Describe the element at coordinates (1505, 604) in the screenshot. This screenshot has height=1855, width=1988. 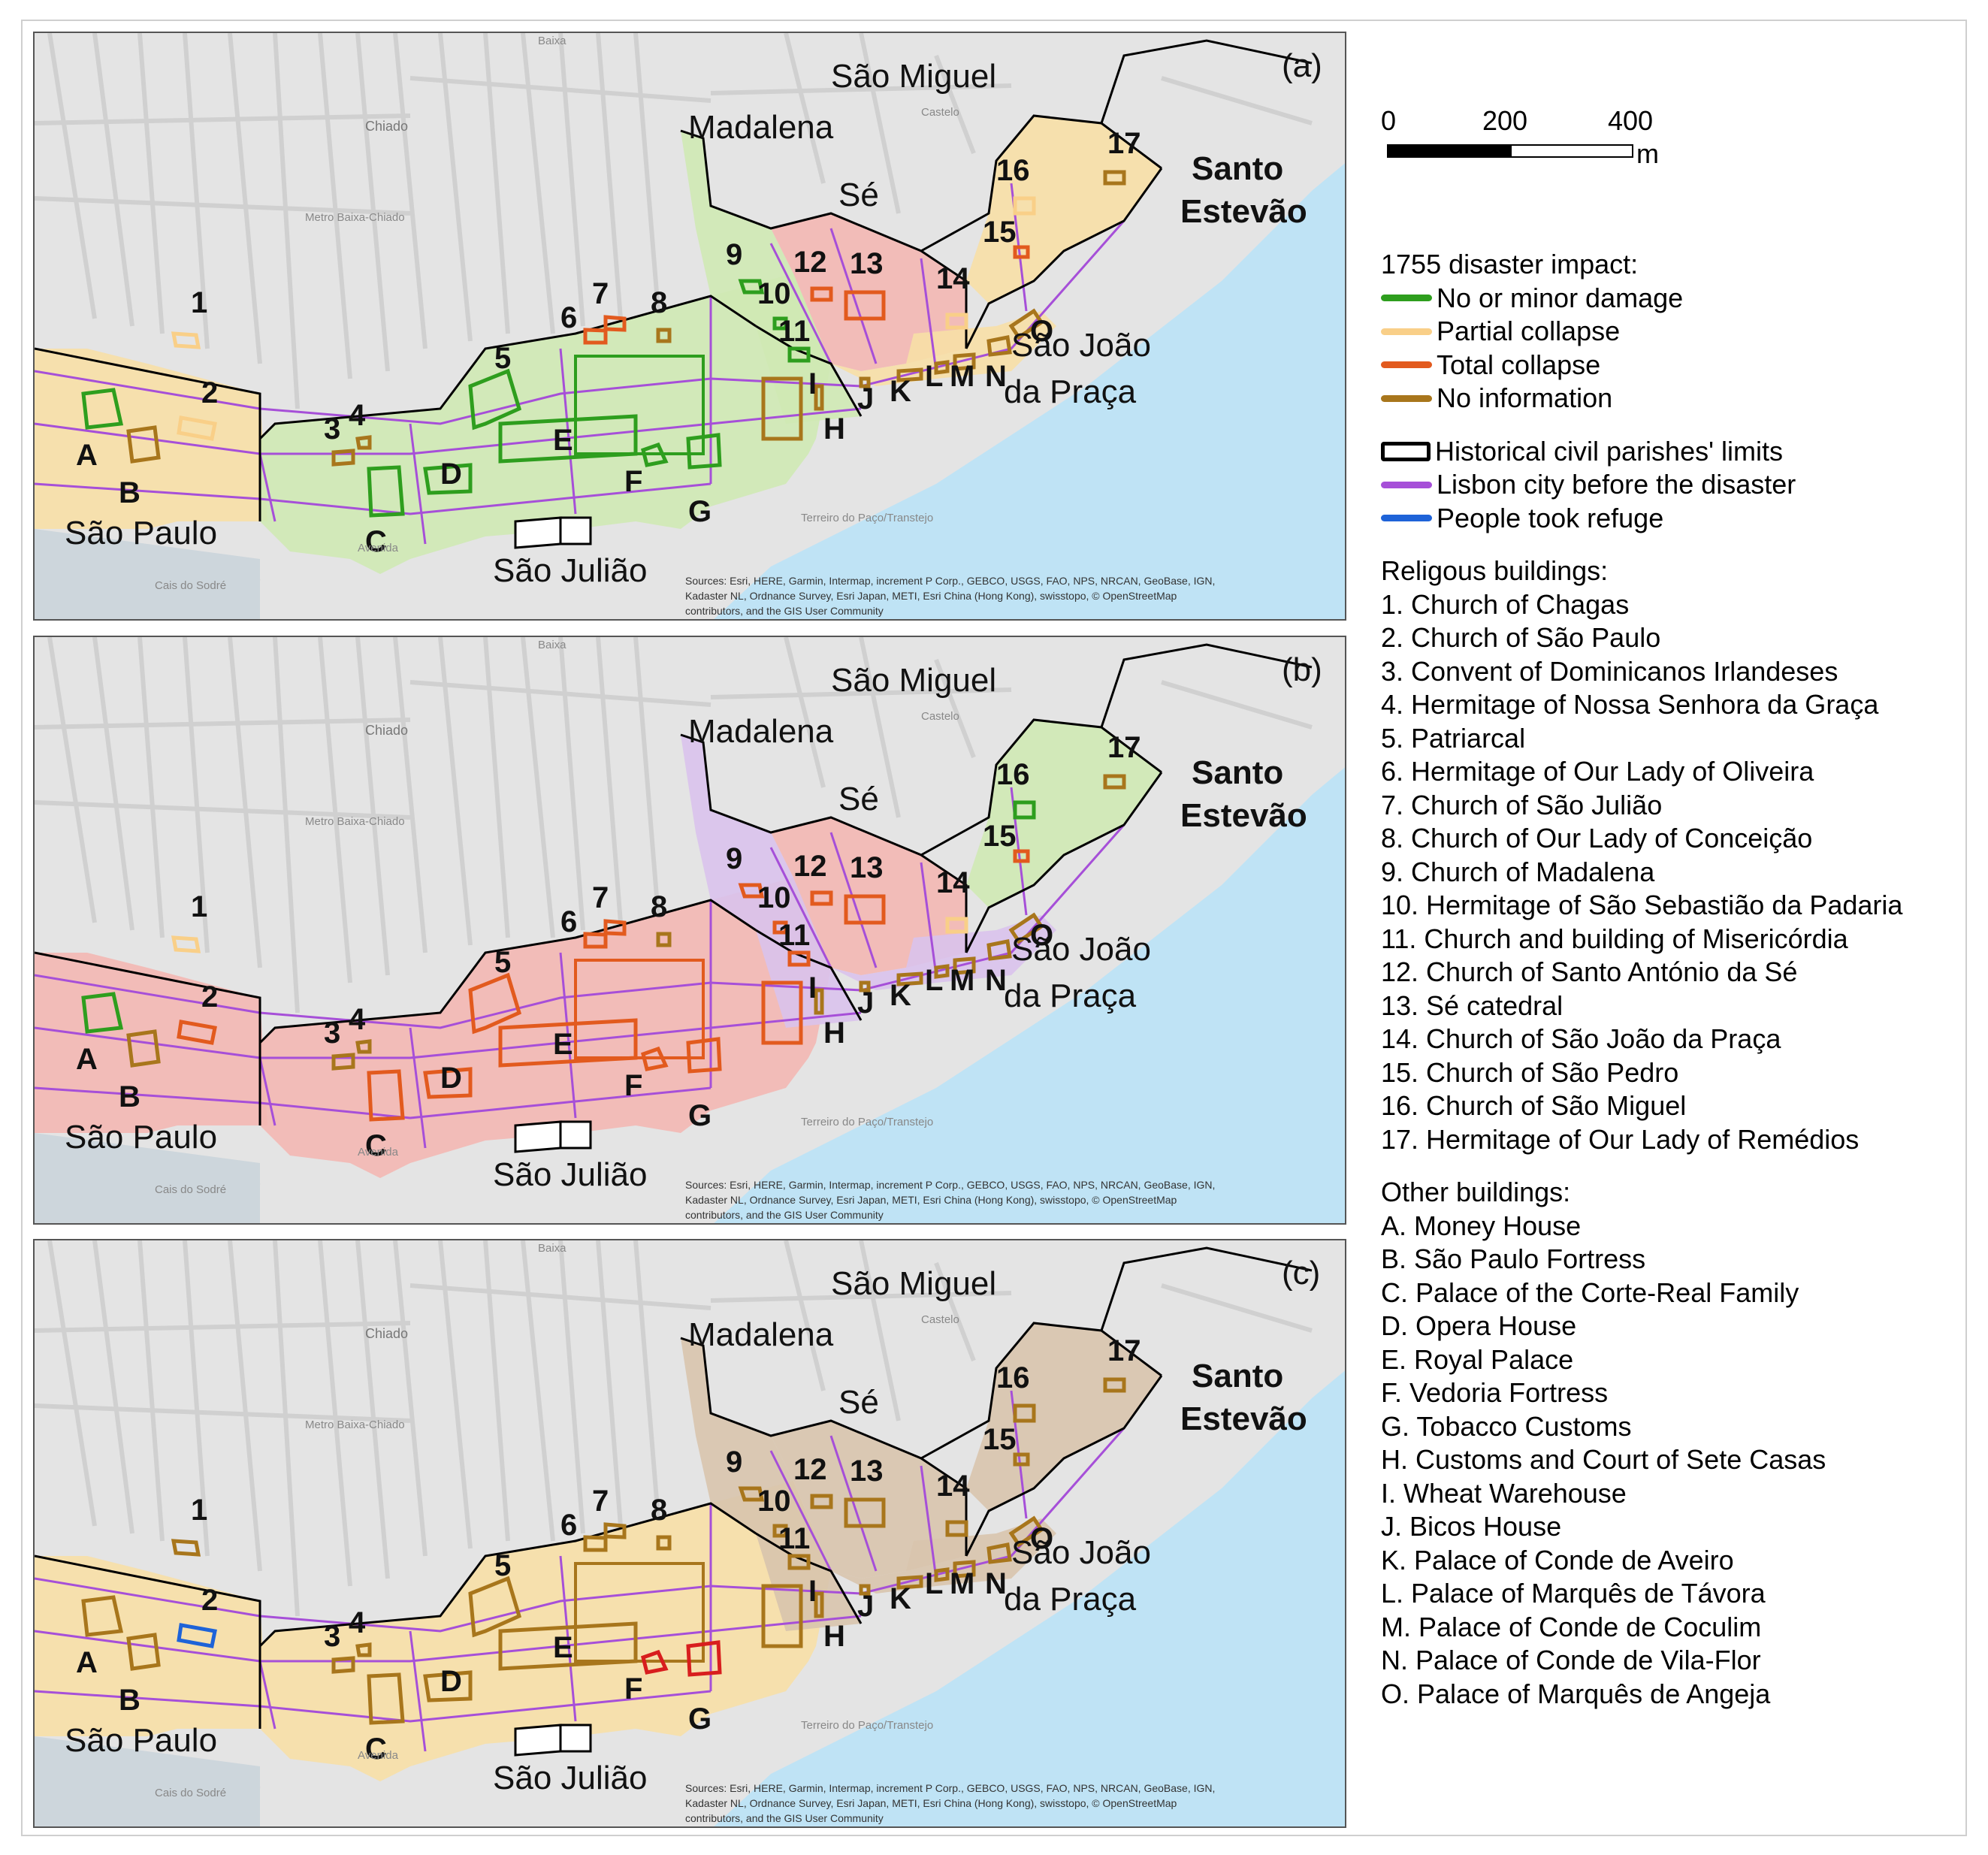
I see `legend-religious-item-label: 1. Church of Chagas` at that location.